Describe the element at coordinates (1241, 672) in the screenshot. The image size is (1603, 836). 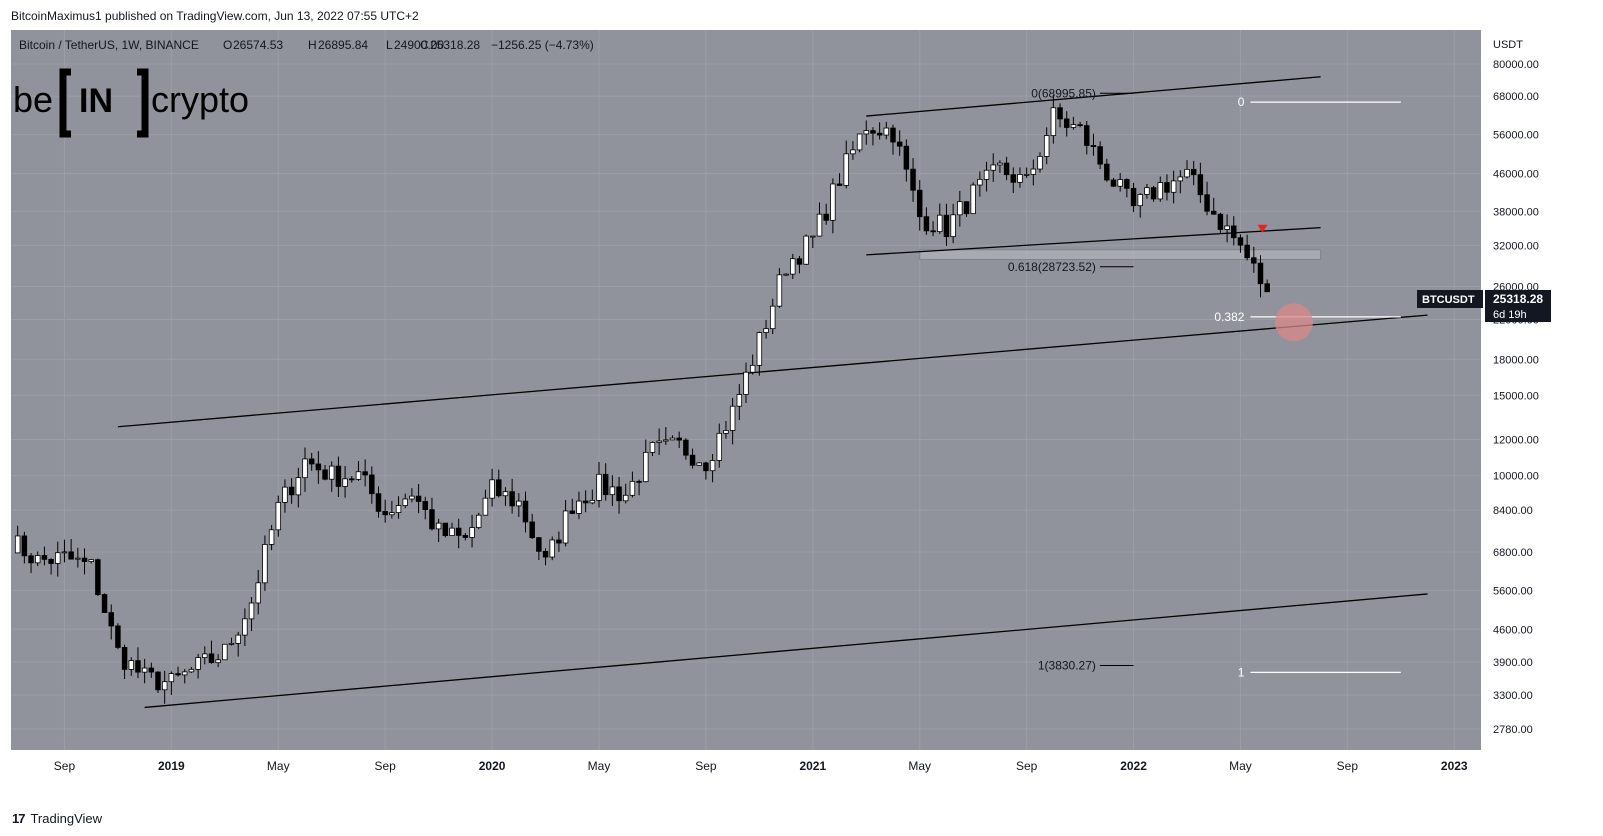
I see `fib-ext-label-2: 1` at that location.